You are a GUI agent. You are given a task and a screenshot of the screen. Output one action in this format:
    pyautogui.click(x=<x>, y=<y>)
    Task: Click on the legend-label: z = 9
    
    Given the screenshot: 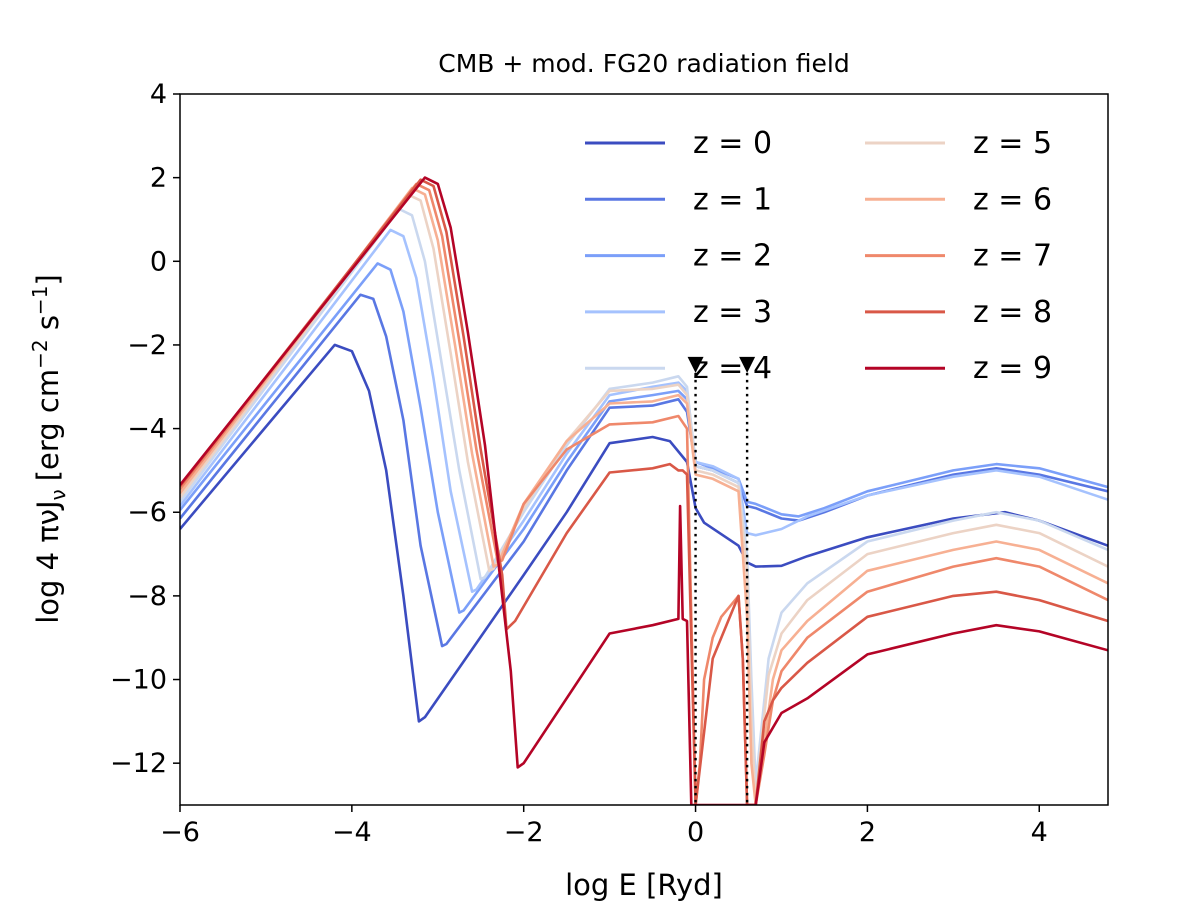 What is the action you would take?
    pyautogui.click(x=1012, y=368)
    